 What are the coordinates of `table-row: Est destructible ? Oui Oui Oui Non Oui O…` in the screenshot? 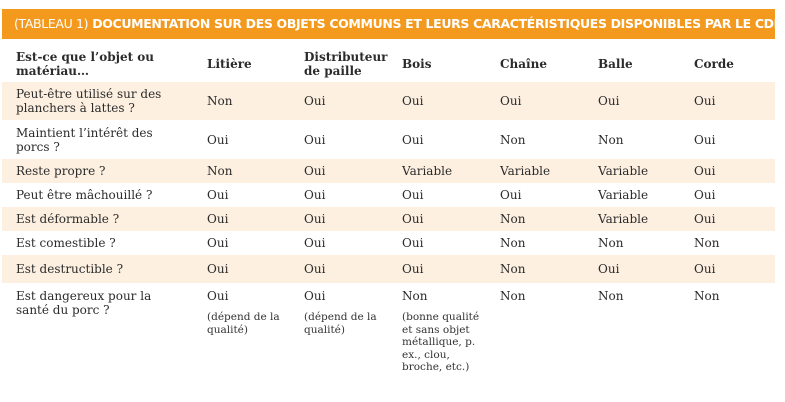 It's located at (388, 269).